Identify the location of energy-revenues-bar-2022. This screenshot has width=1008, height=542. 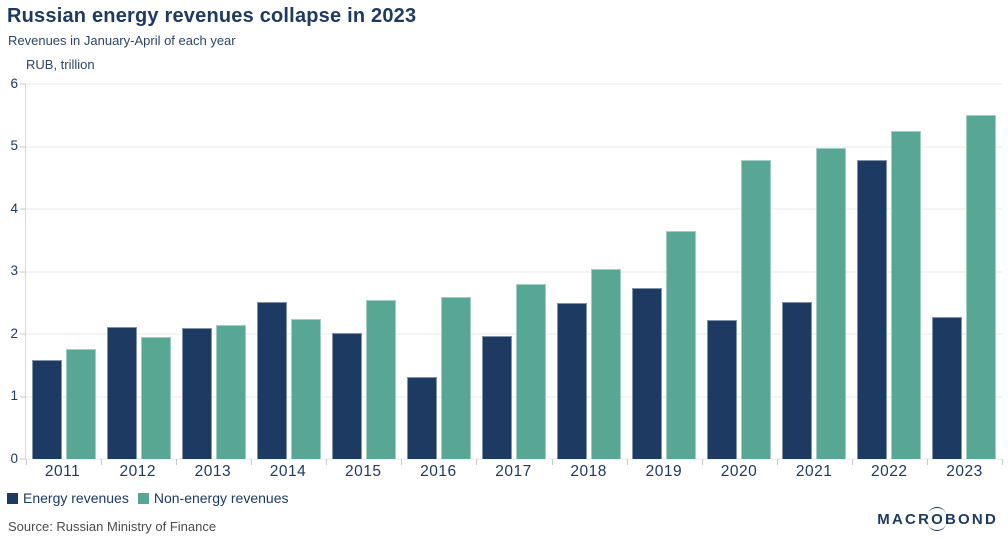
(872, 309).